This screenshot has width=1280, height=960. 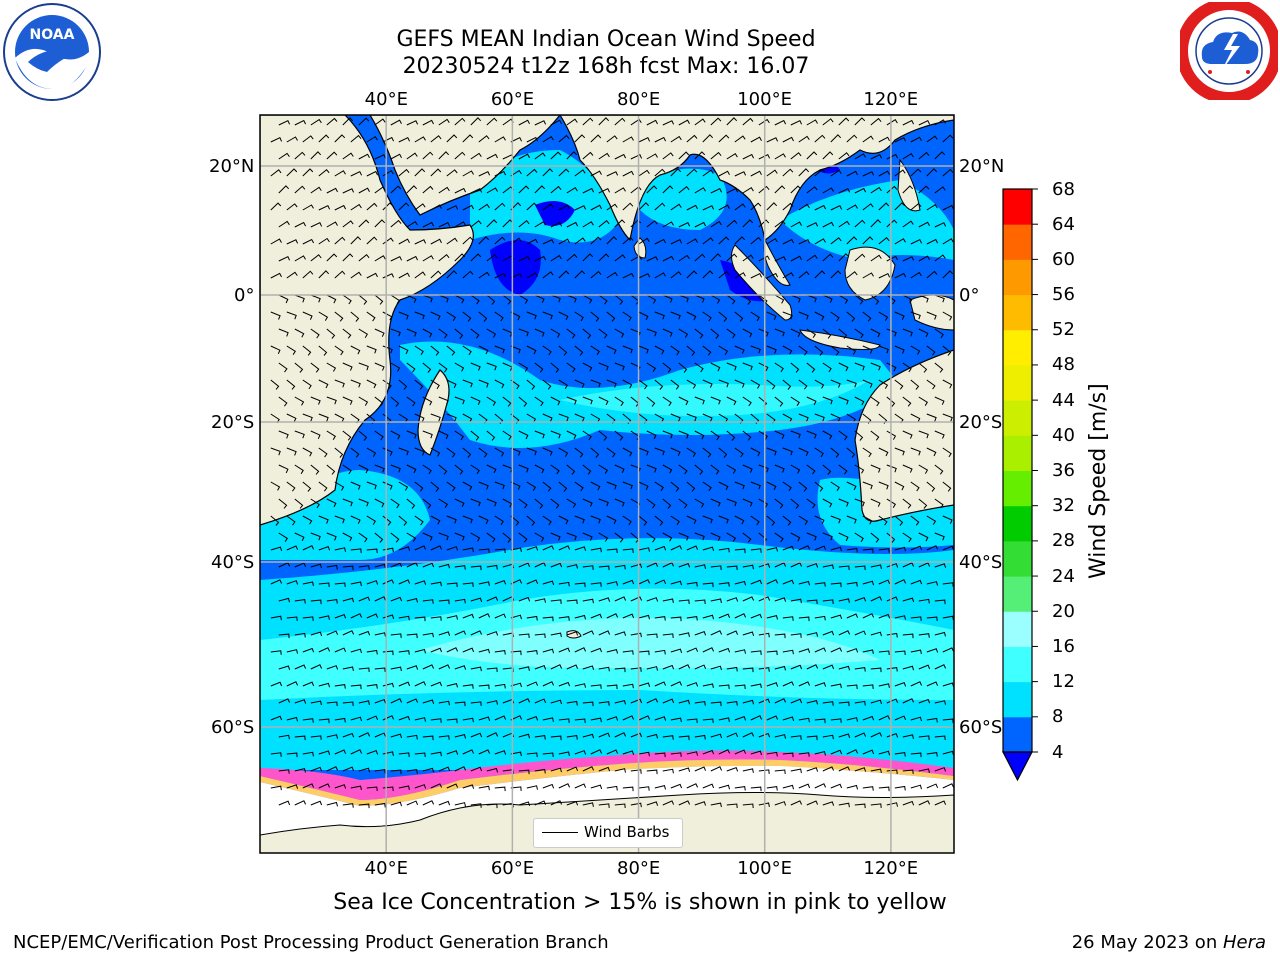 I want to click on lon-tick-top-1: 60°E, so click(x=512, y=99).